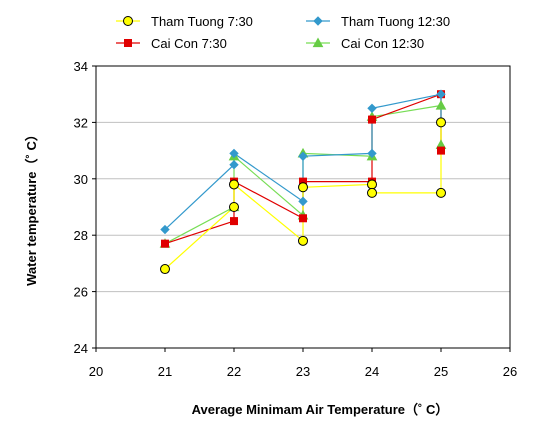  Describe the element at coordinates (320, 409) in the screenshot. I see `x-axis-title: Average Minimam Air Temperature（˚ C）` at that location.